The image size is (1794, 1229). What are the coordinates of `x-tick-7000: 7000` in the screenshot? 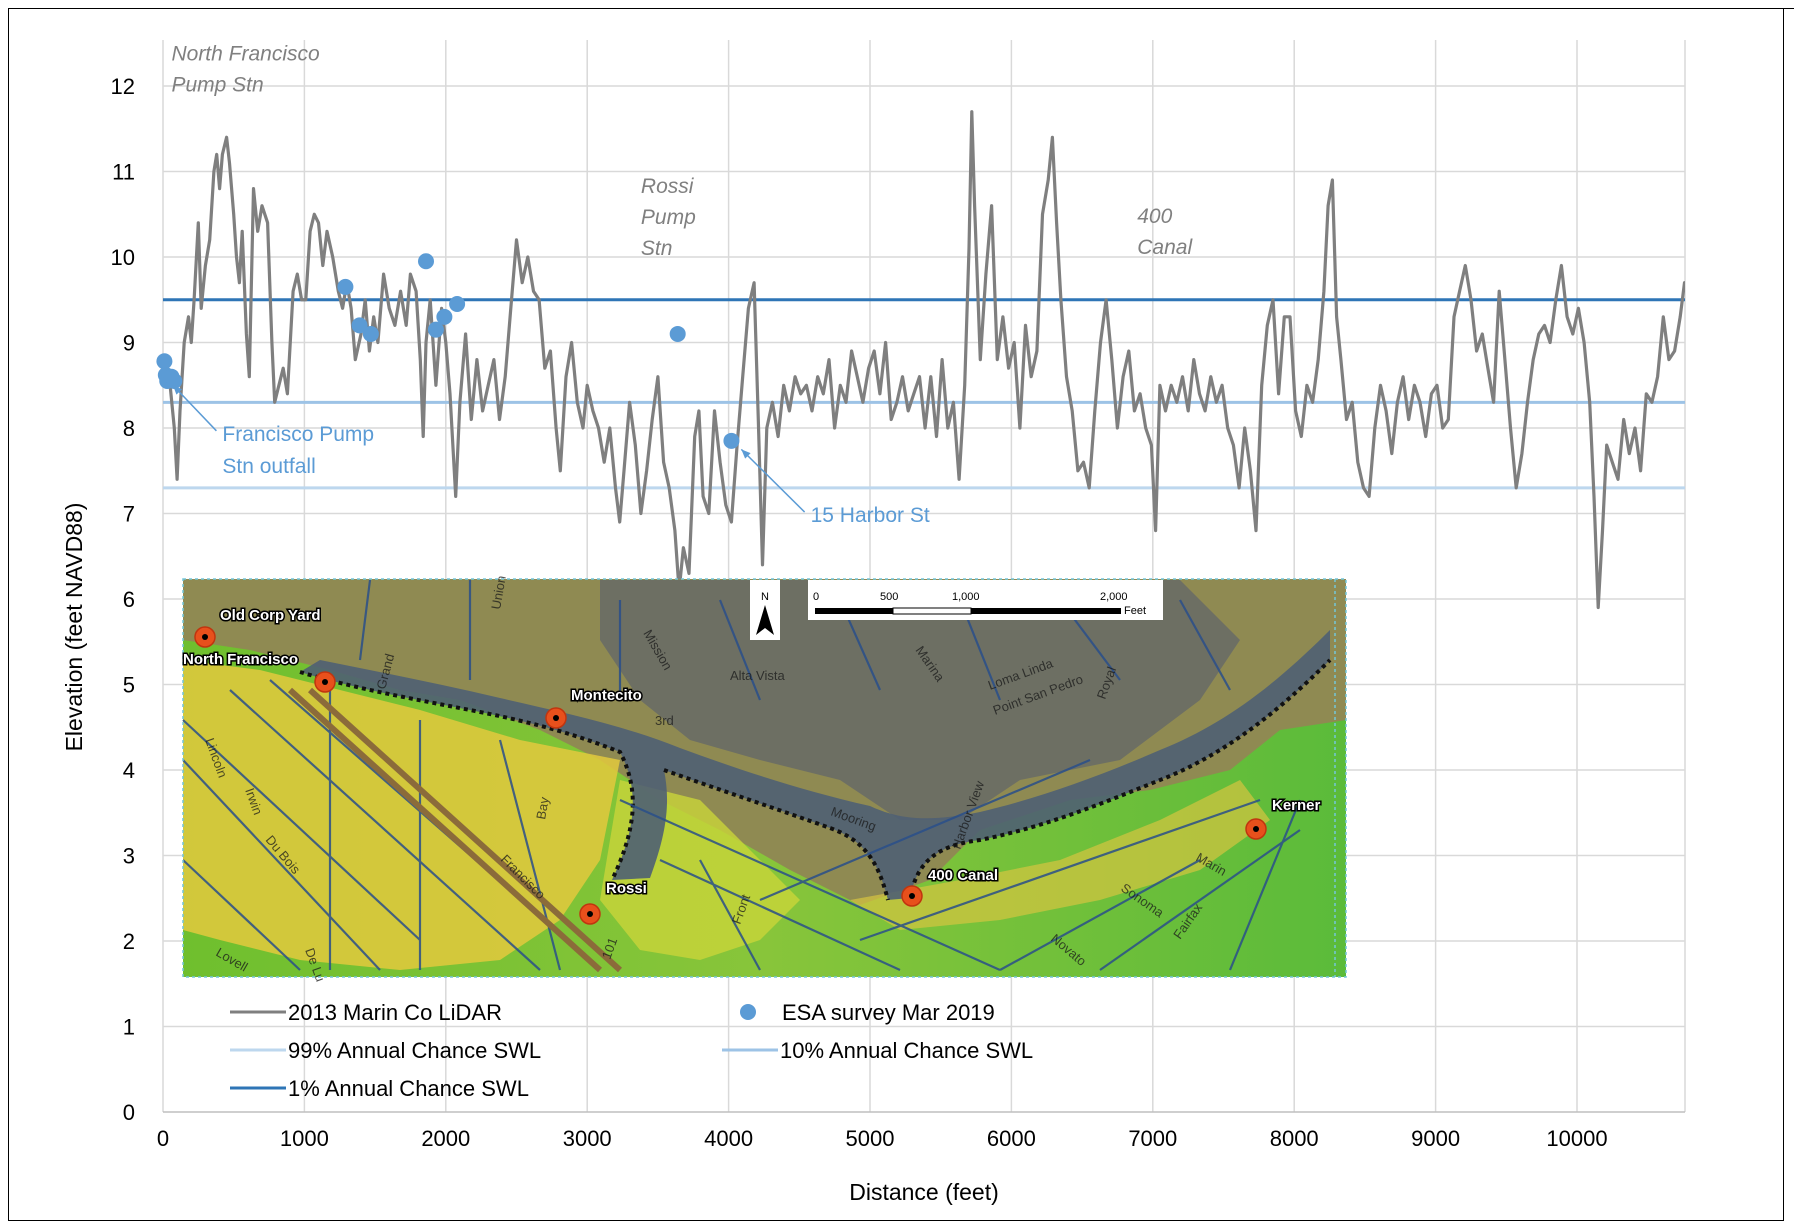 It's located at (1152, 1138).